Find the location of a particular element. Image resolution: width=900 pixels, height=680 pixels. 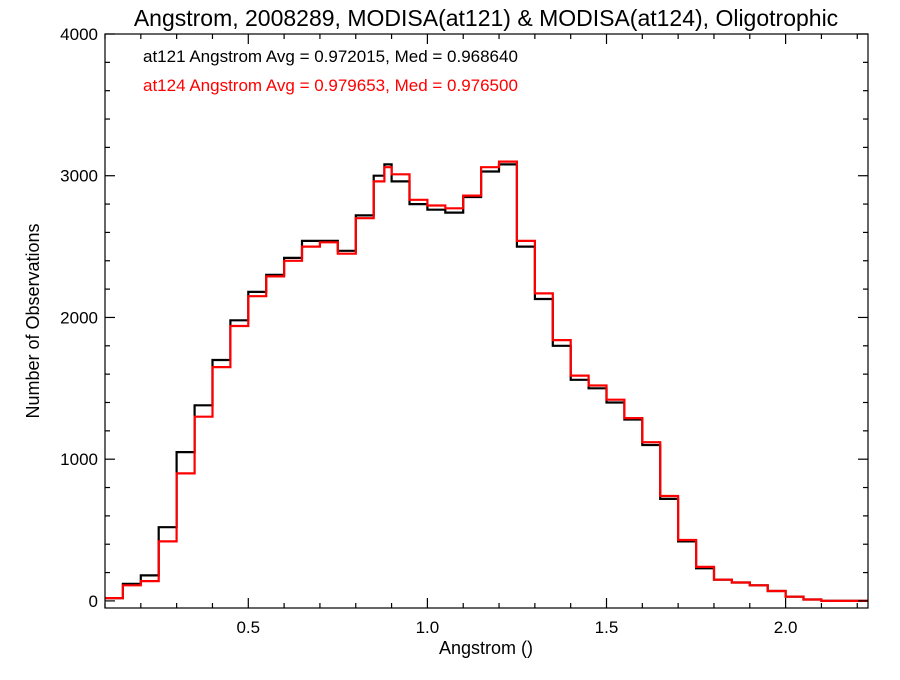

x-tick-label: 1.0 is located at coordinates (428, 627).